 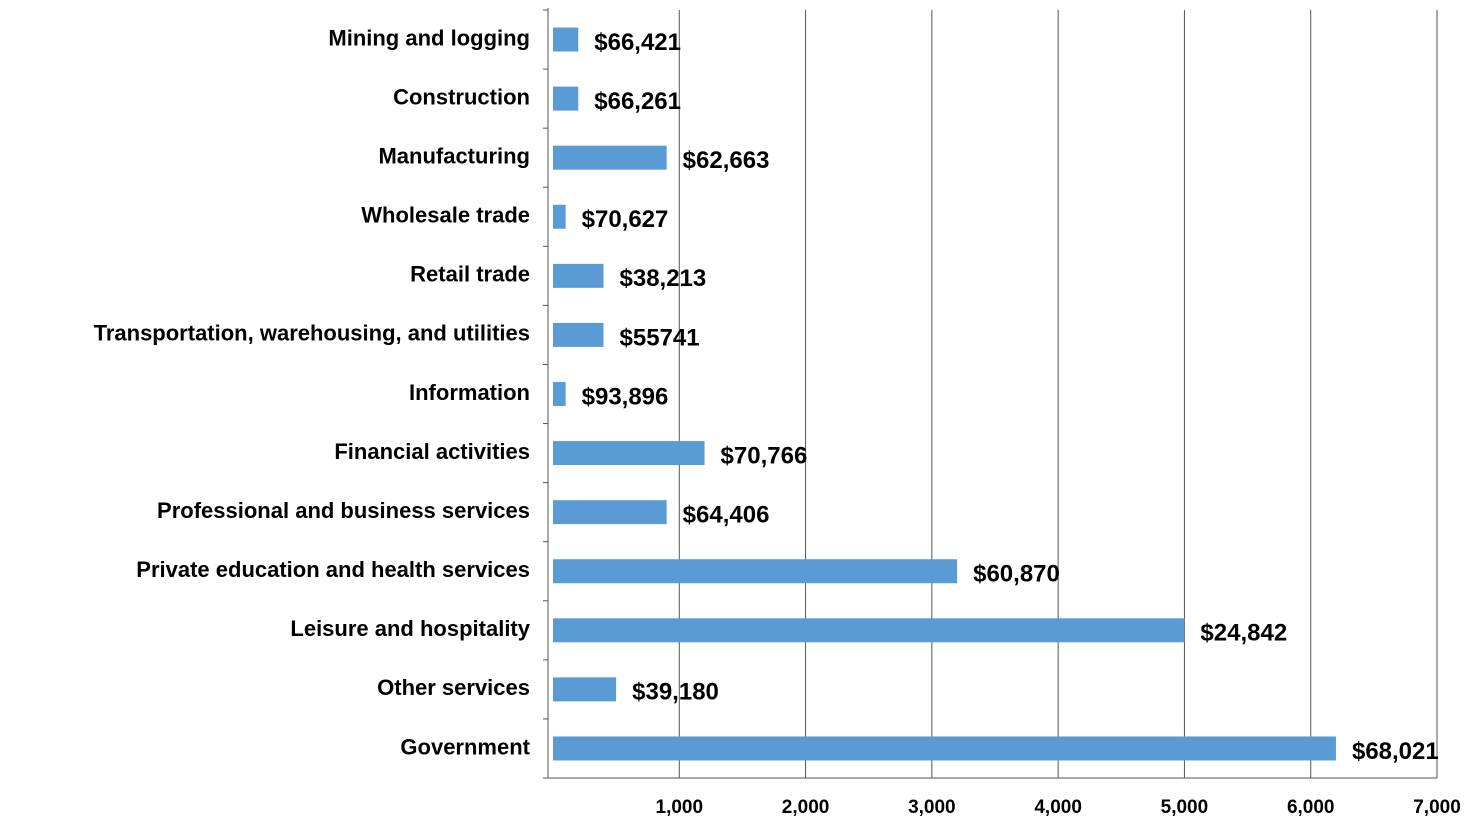 I want to click on x-tick-label: 4,000, so click(x=1058, y=807).